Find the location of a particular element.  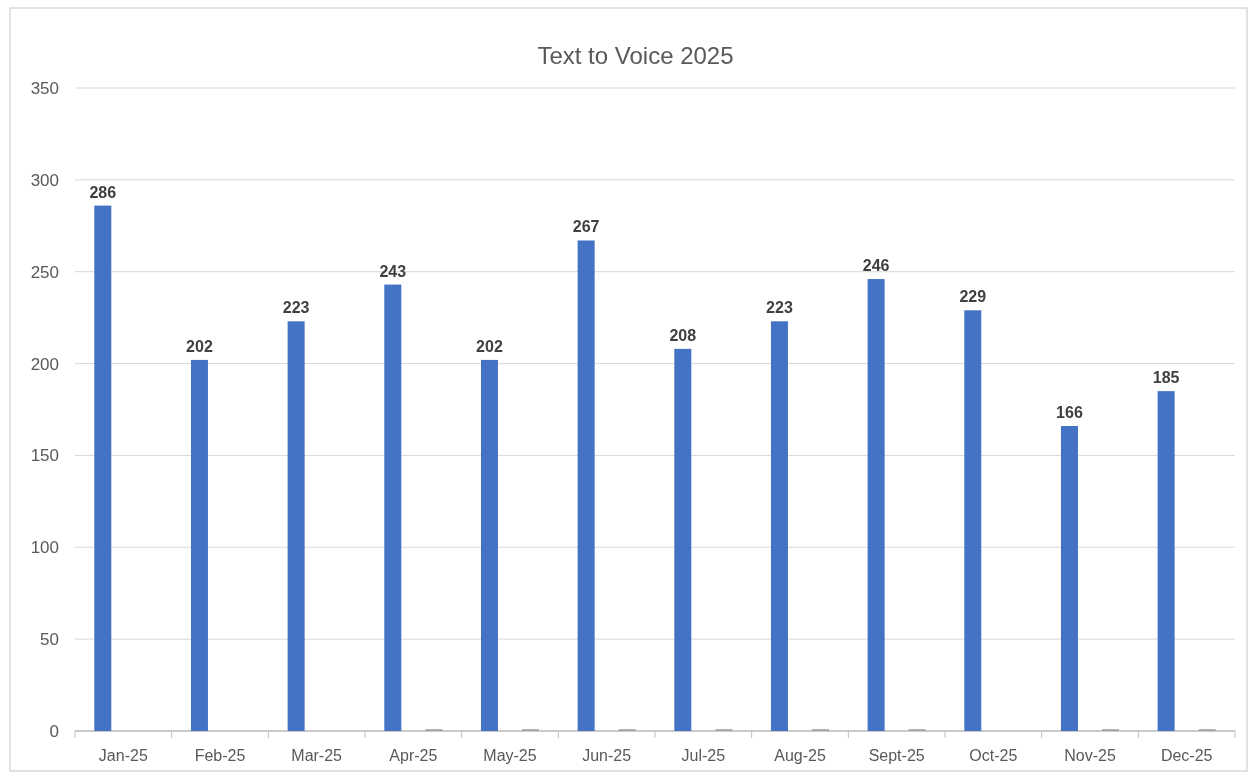

y-tick-label: 250 is located at coordinates (44, 272).